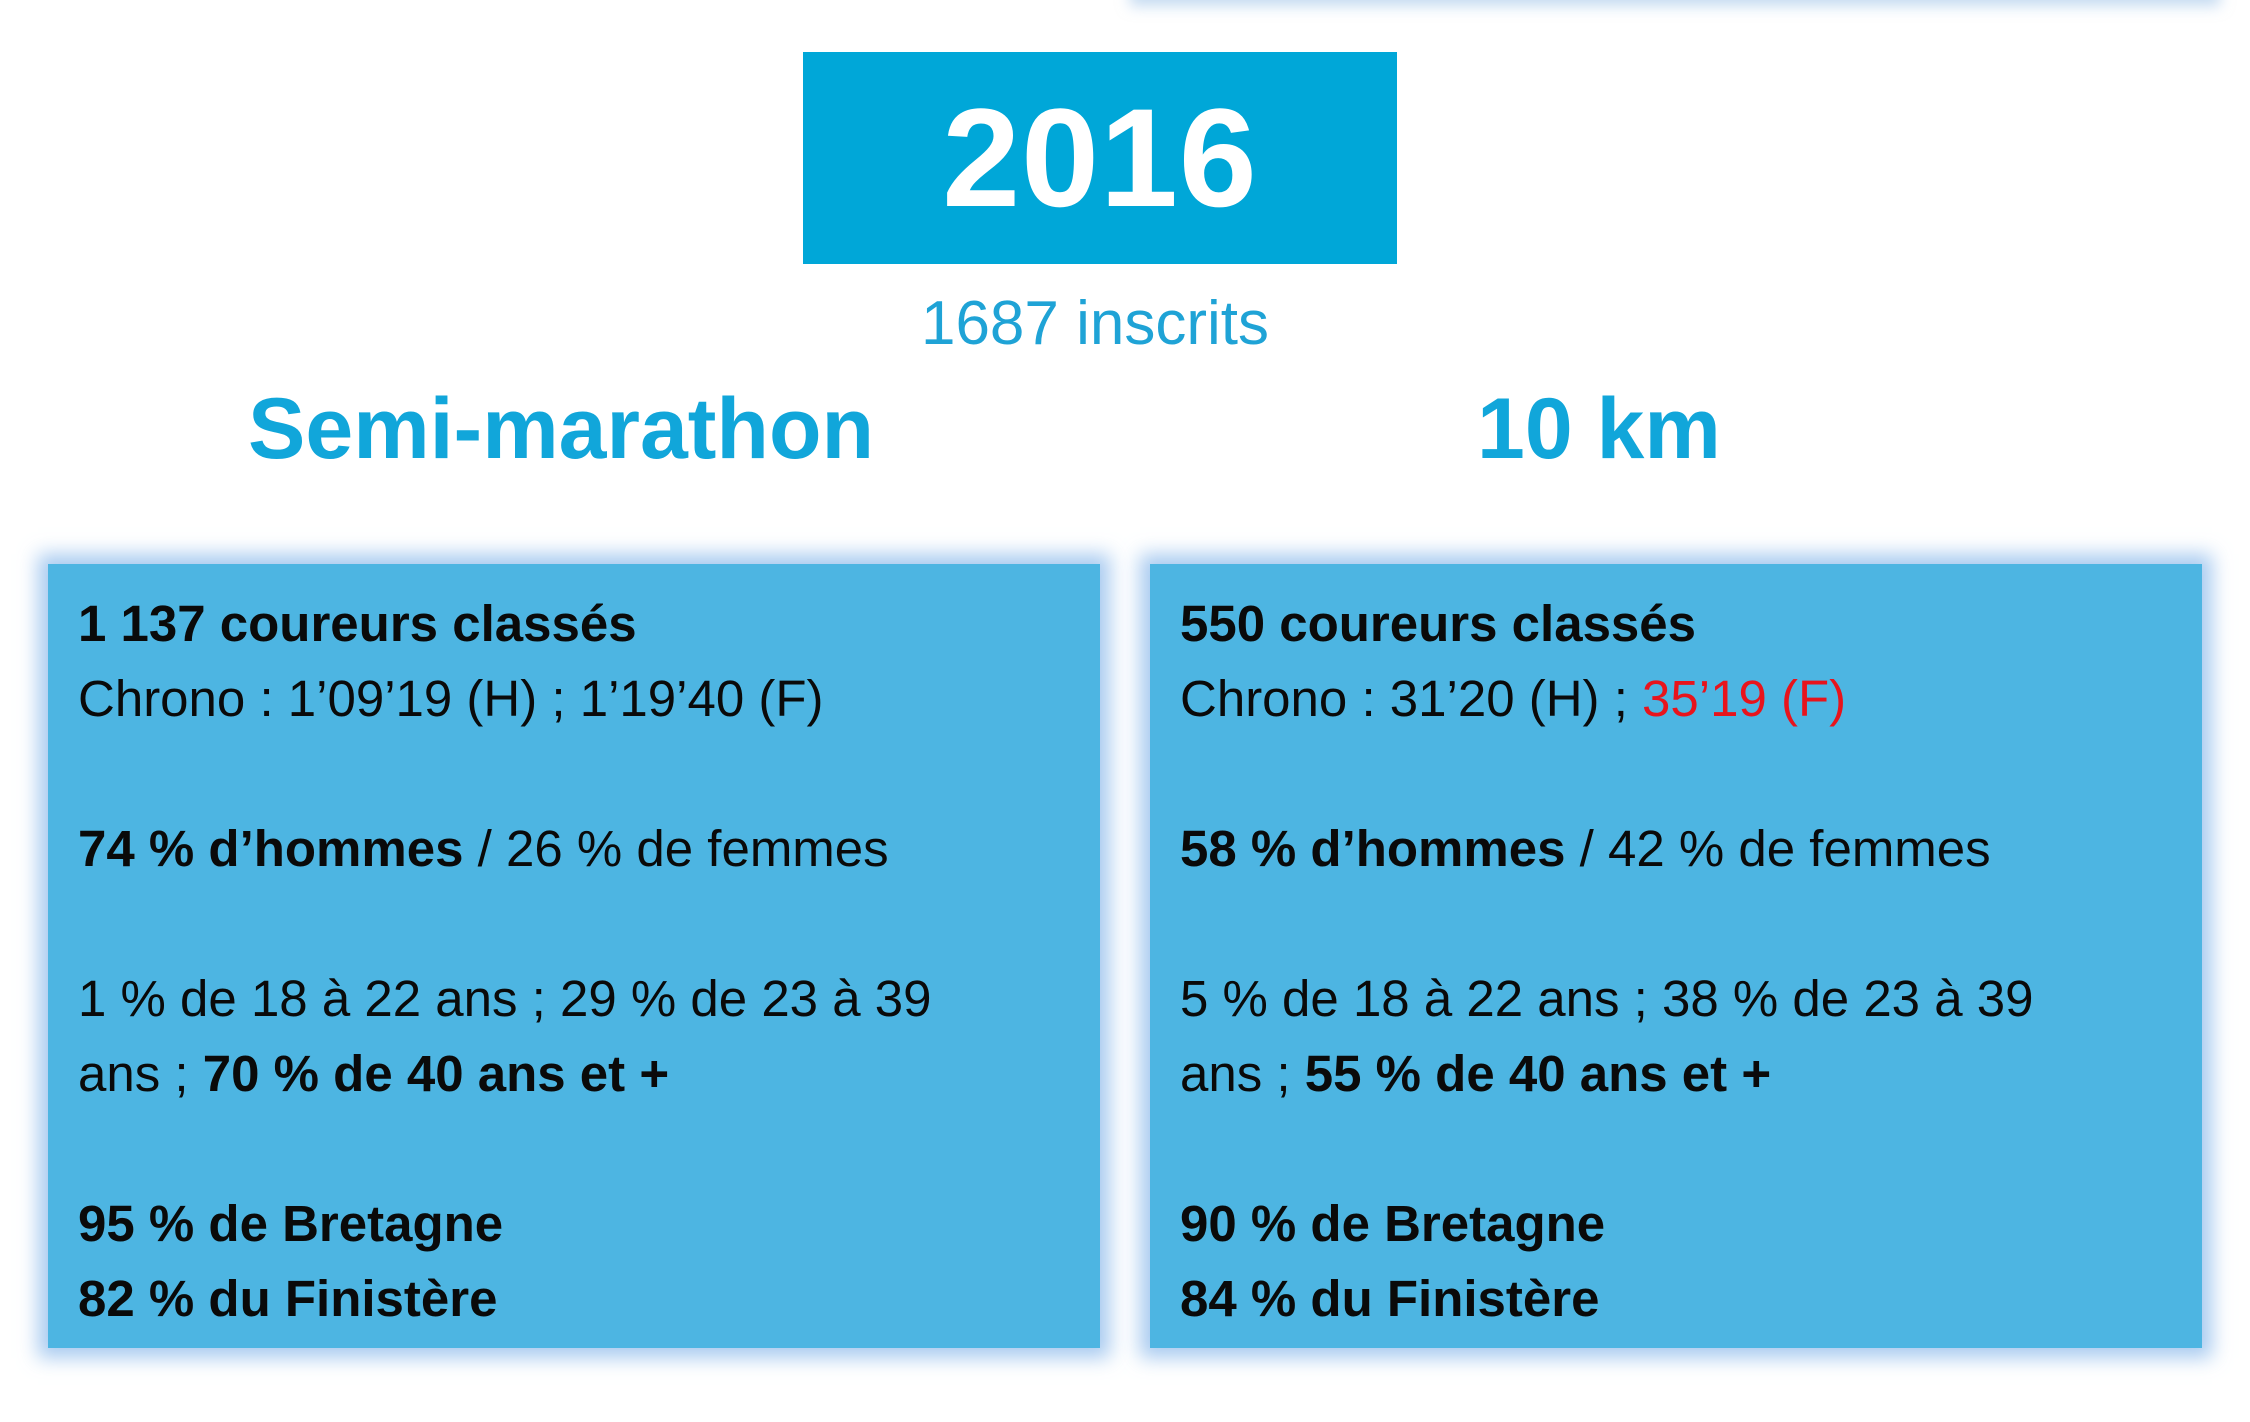 This screenshot has height=1422, width=2250. Describe the element at coordinates (1599, 429) in the screenshot. I see `ten-km-heading: 10 km` at that location.